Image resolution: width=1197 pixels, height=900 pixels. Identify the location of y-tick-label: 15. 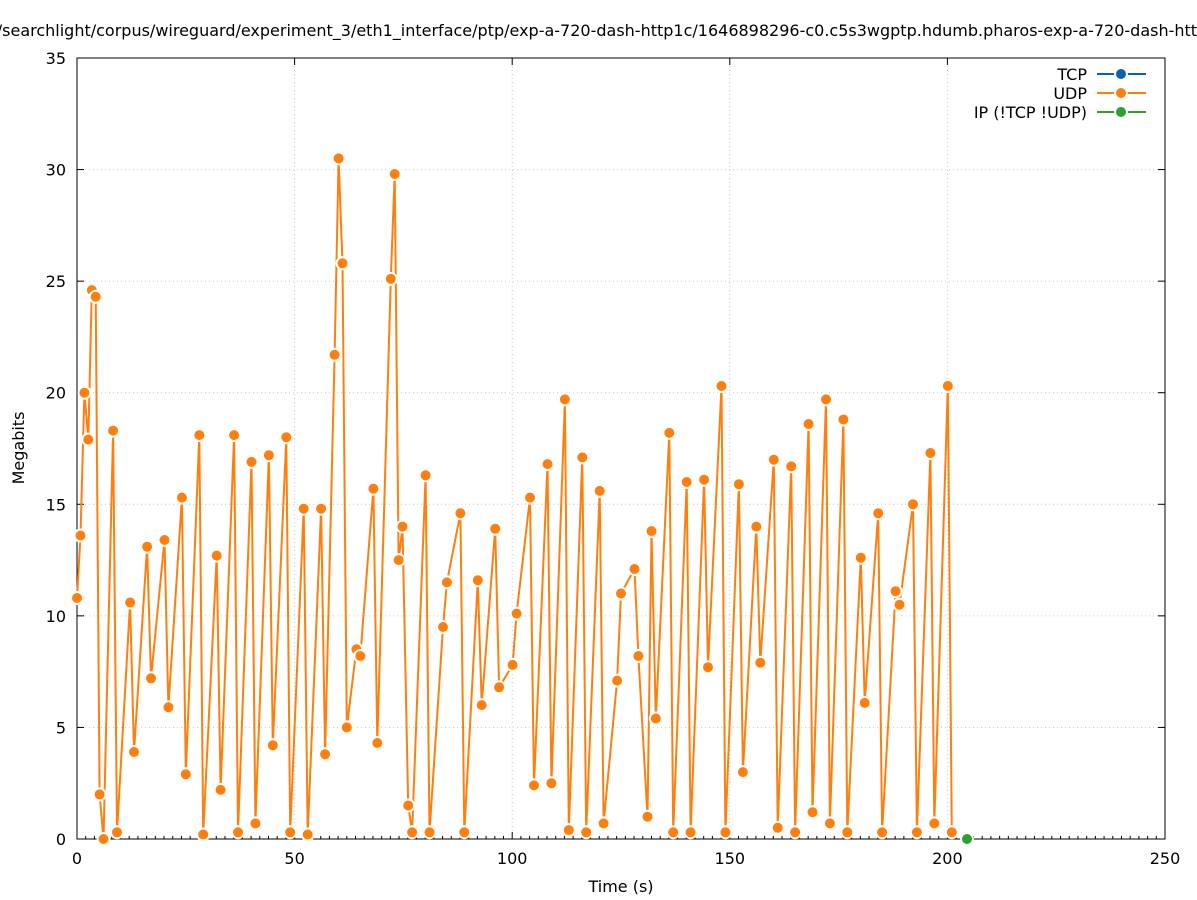
(56, 504).